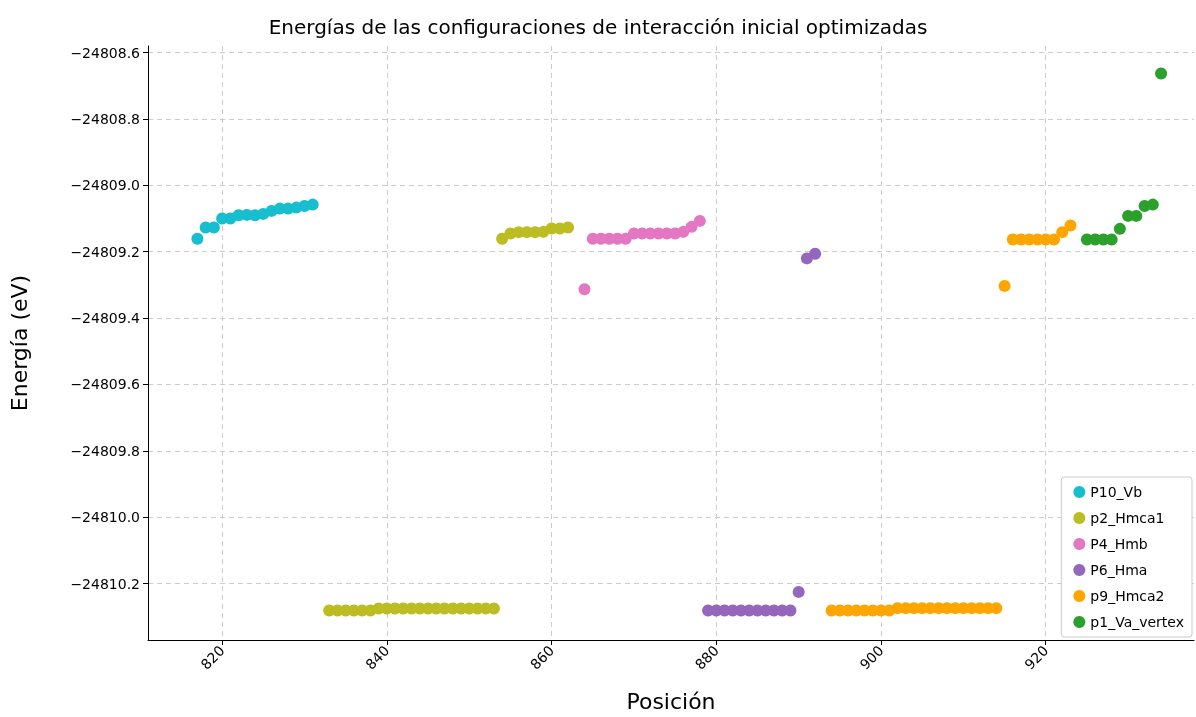 The height and width of the screenshot is (717, 1196). What do you see at coordinates (1116, 492) in the screenshot?
I see `legend-label: P10_Vb` at bounding box center [1116, 492].